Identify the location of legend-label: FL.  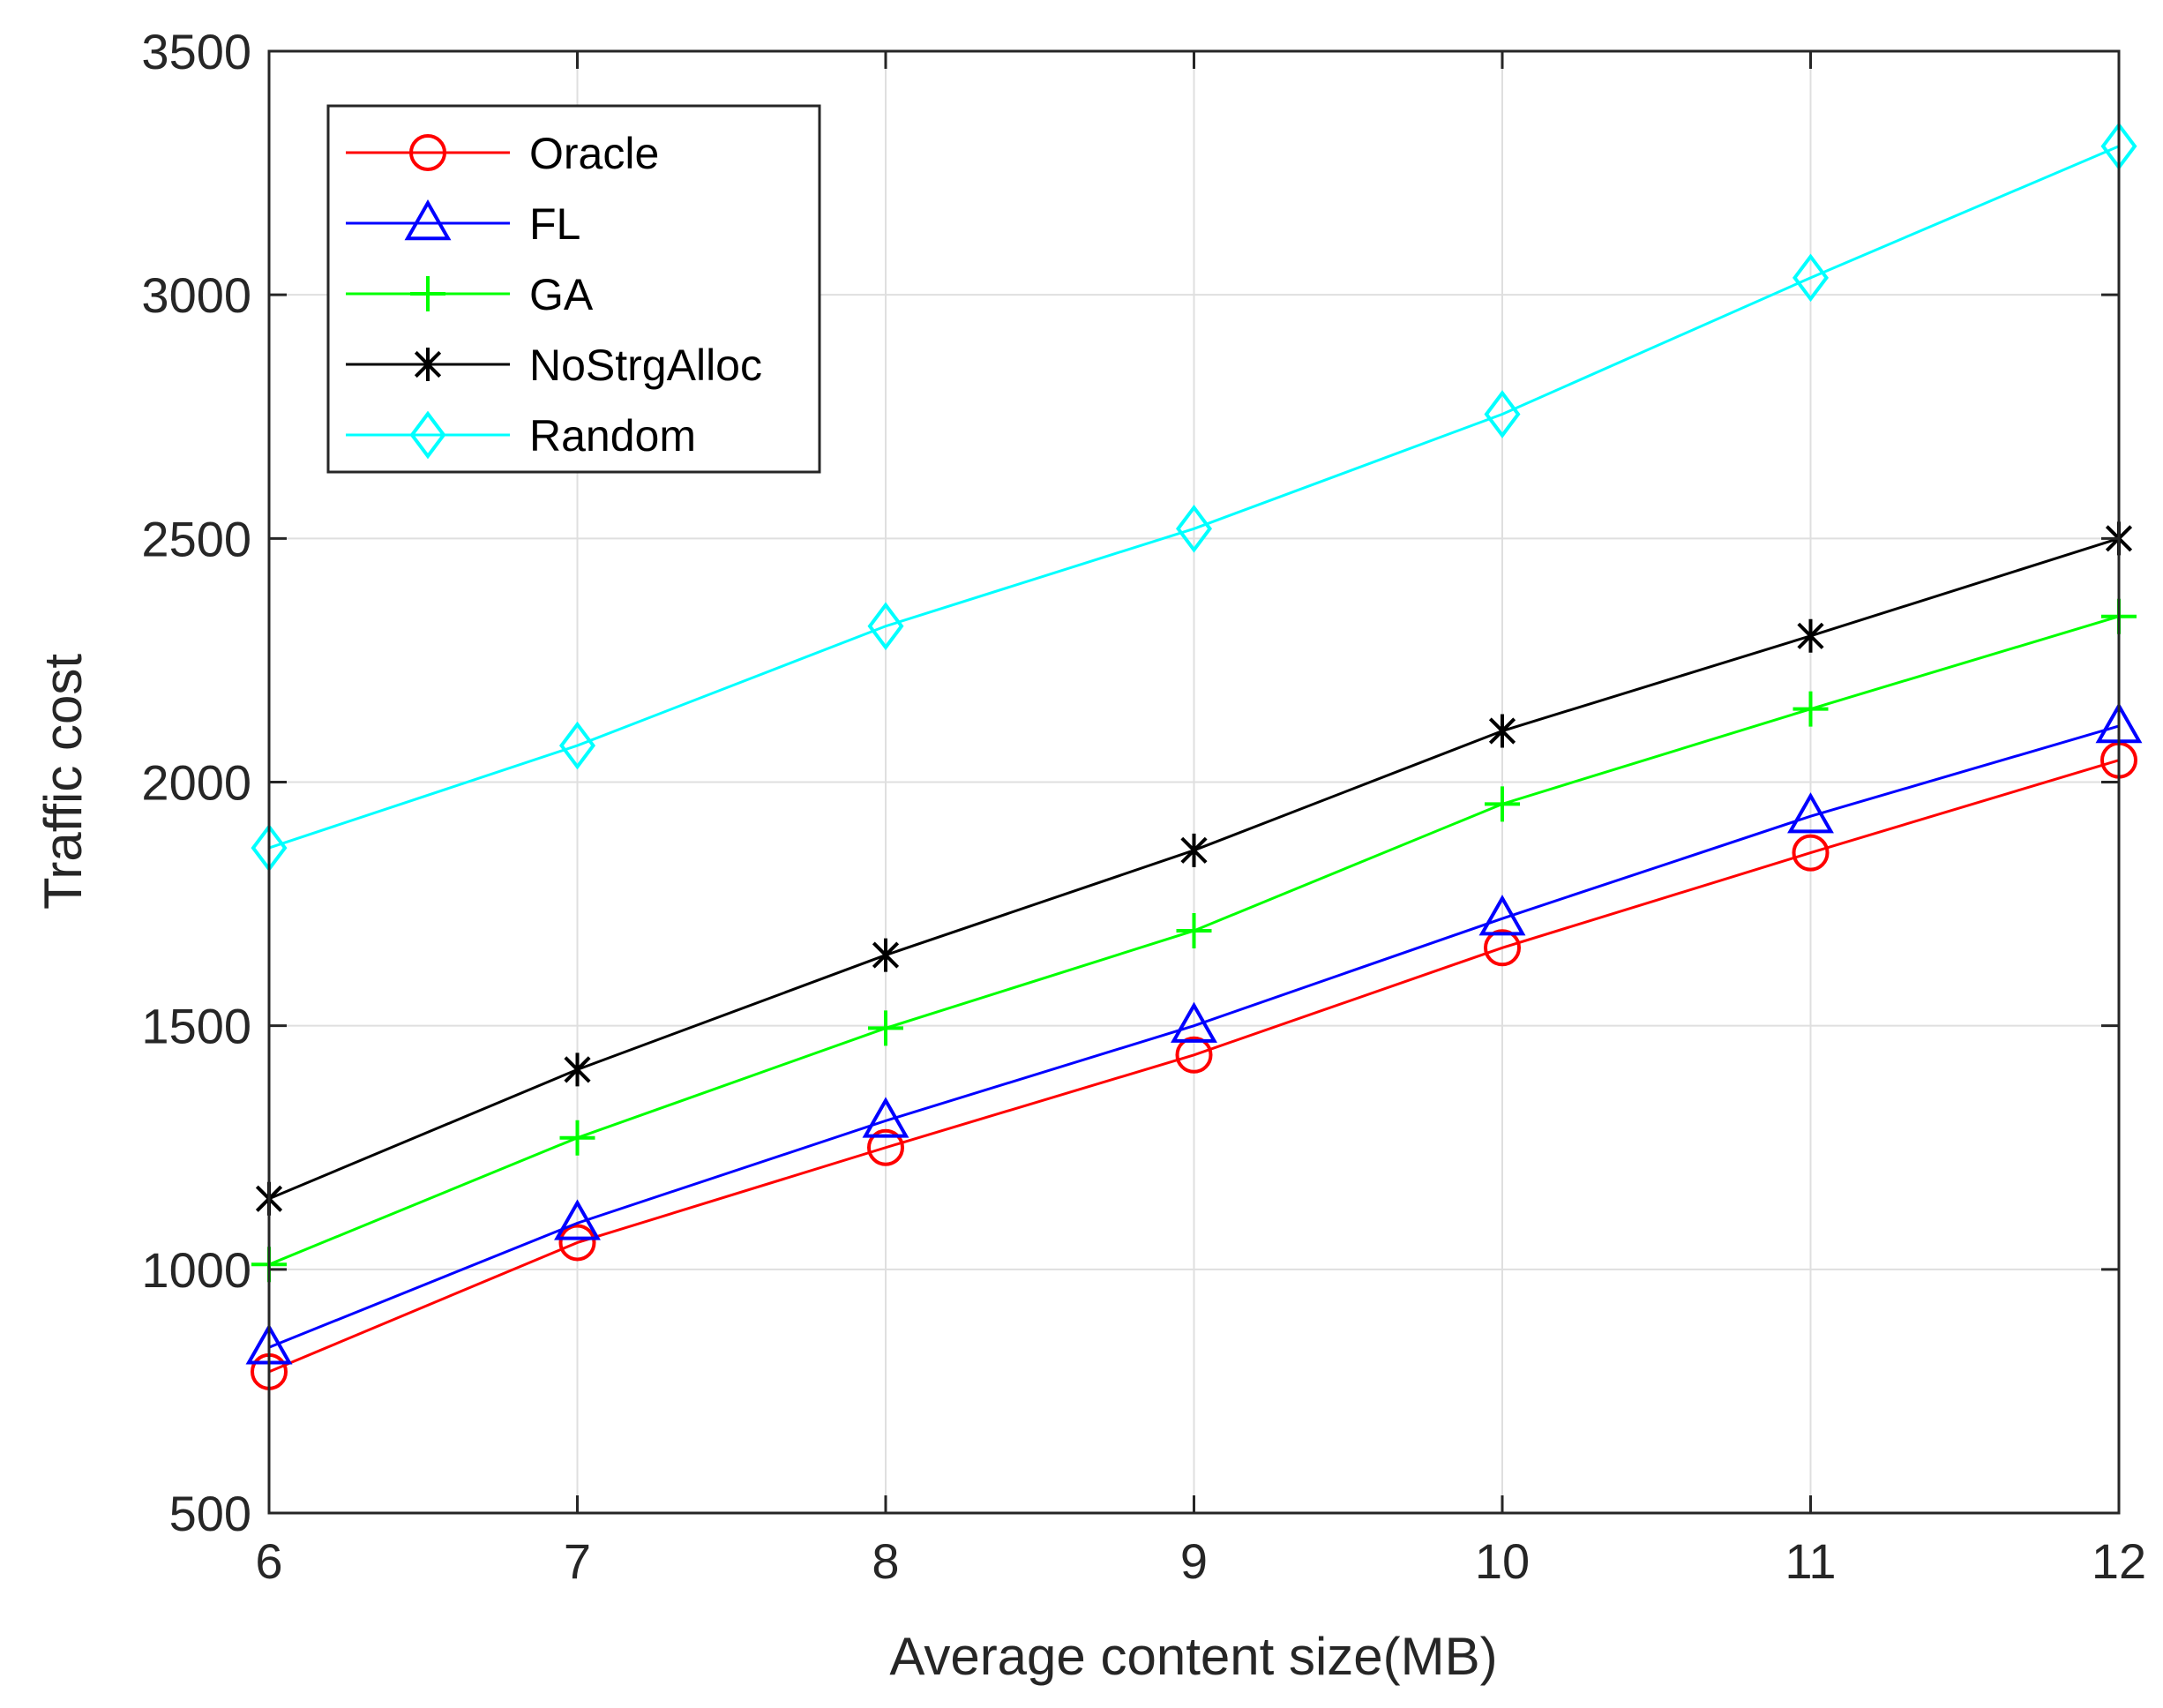
(554, 224).